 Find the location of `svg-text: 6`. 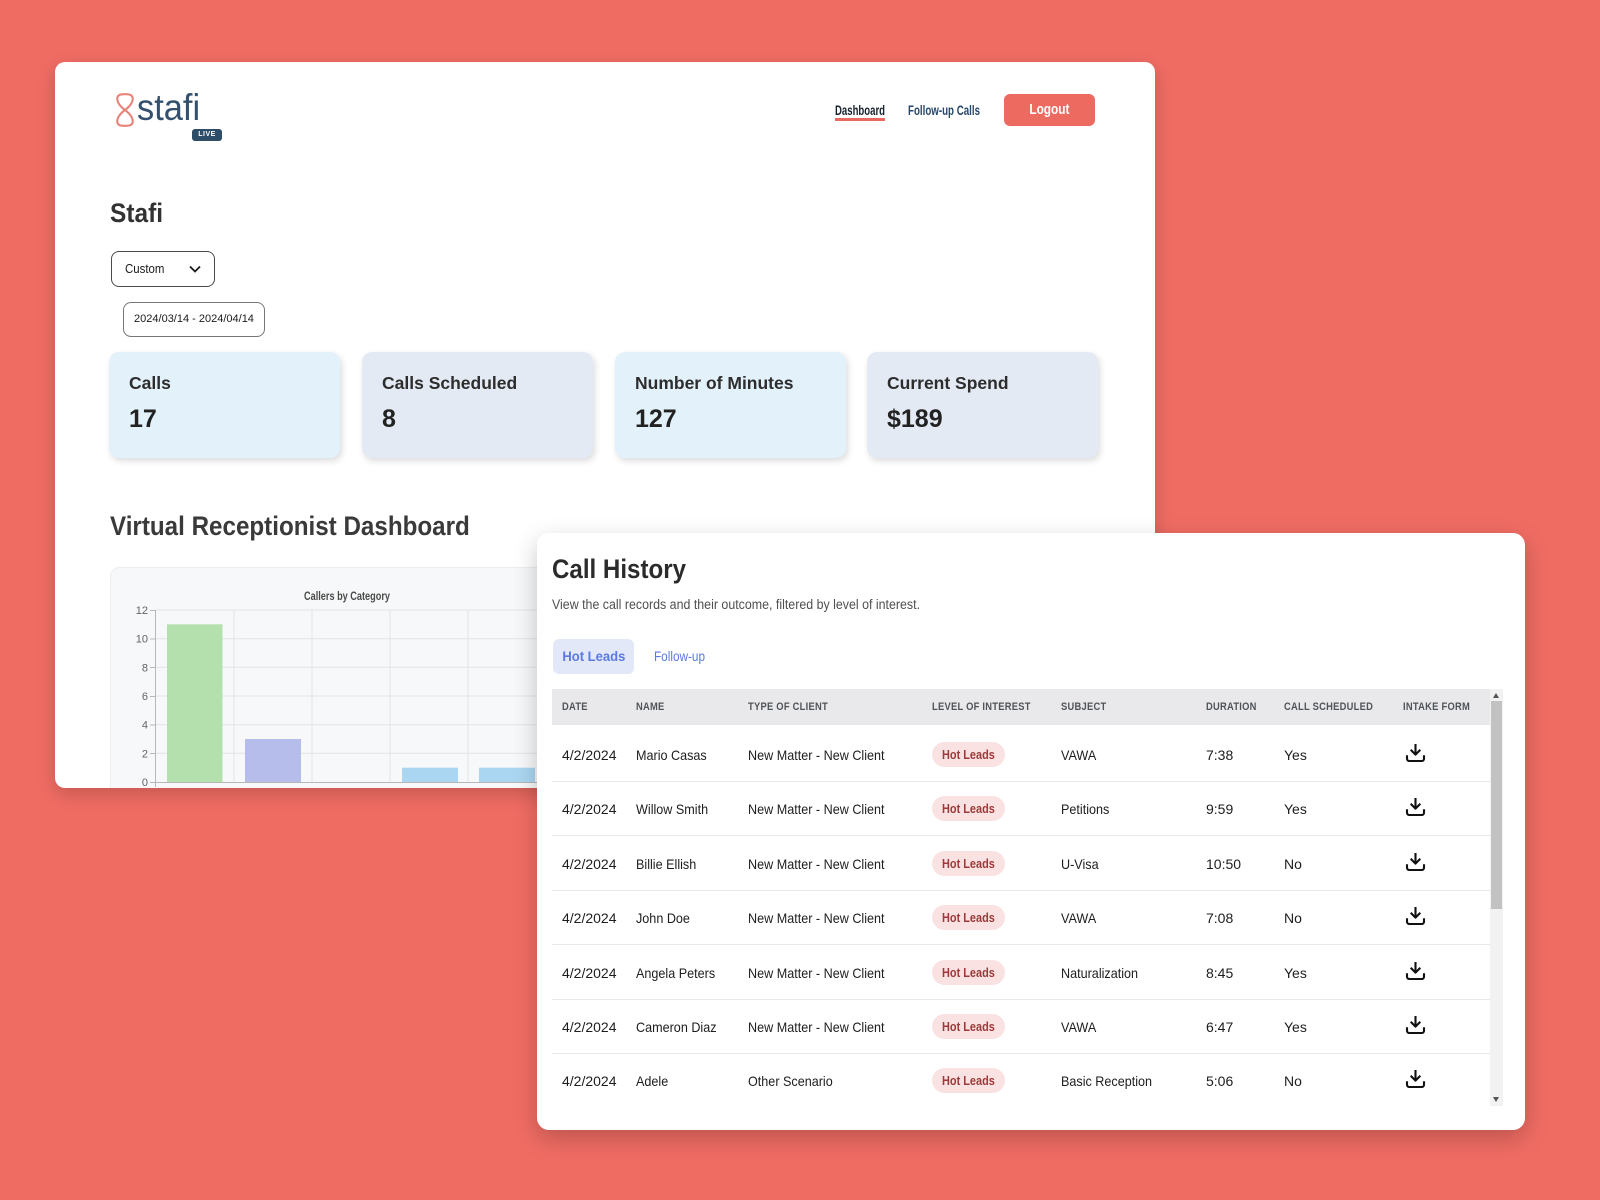

svg-text: 6 is located at coordinates (145, 697).